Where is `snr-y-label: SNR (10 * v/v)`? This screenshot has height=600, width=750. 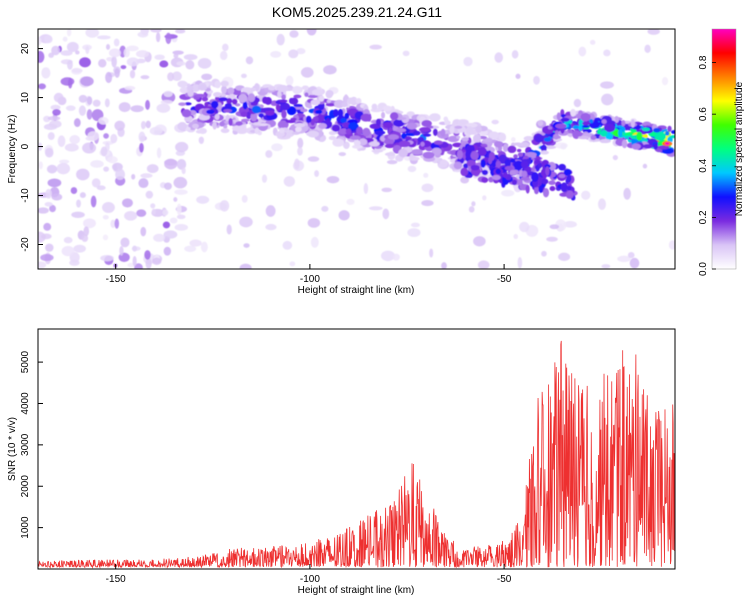 snr-y-label: SNR (10 * v/v) is located at coordinates (12, 449).